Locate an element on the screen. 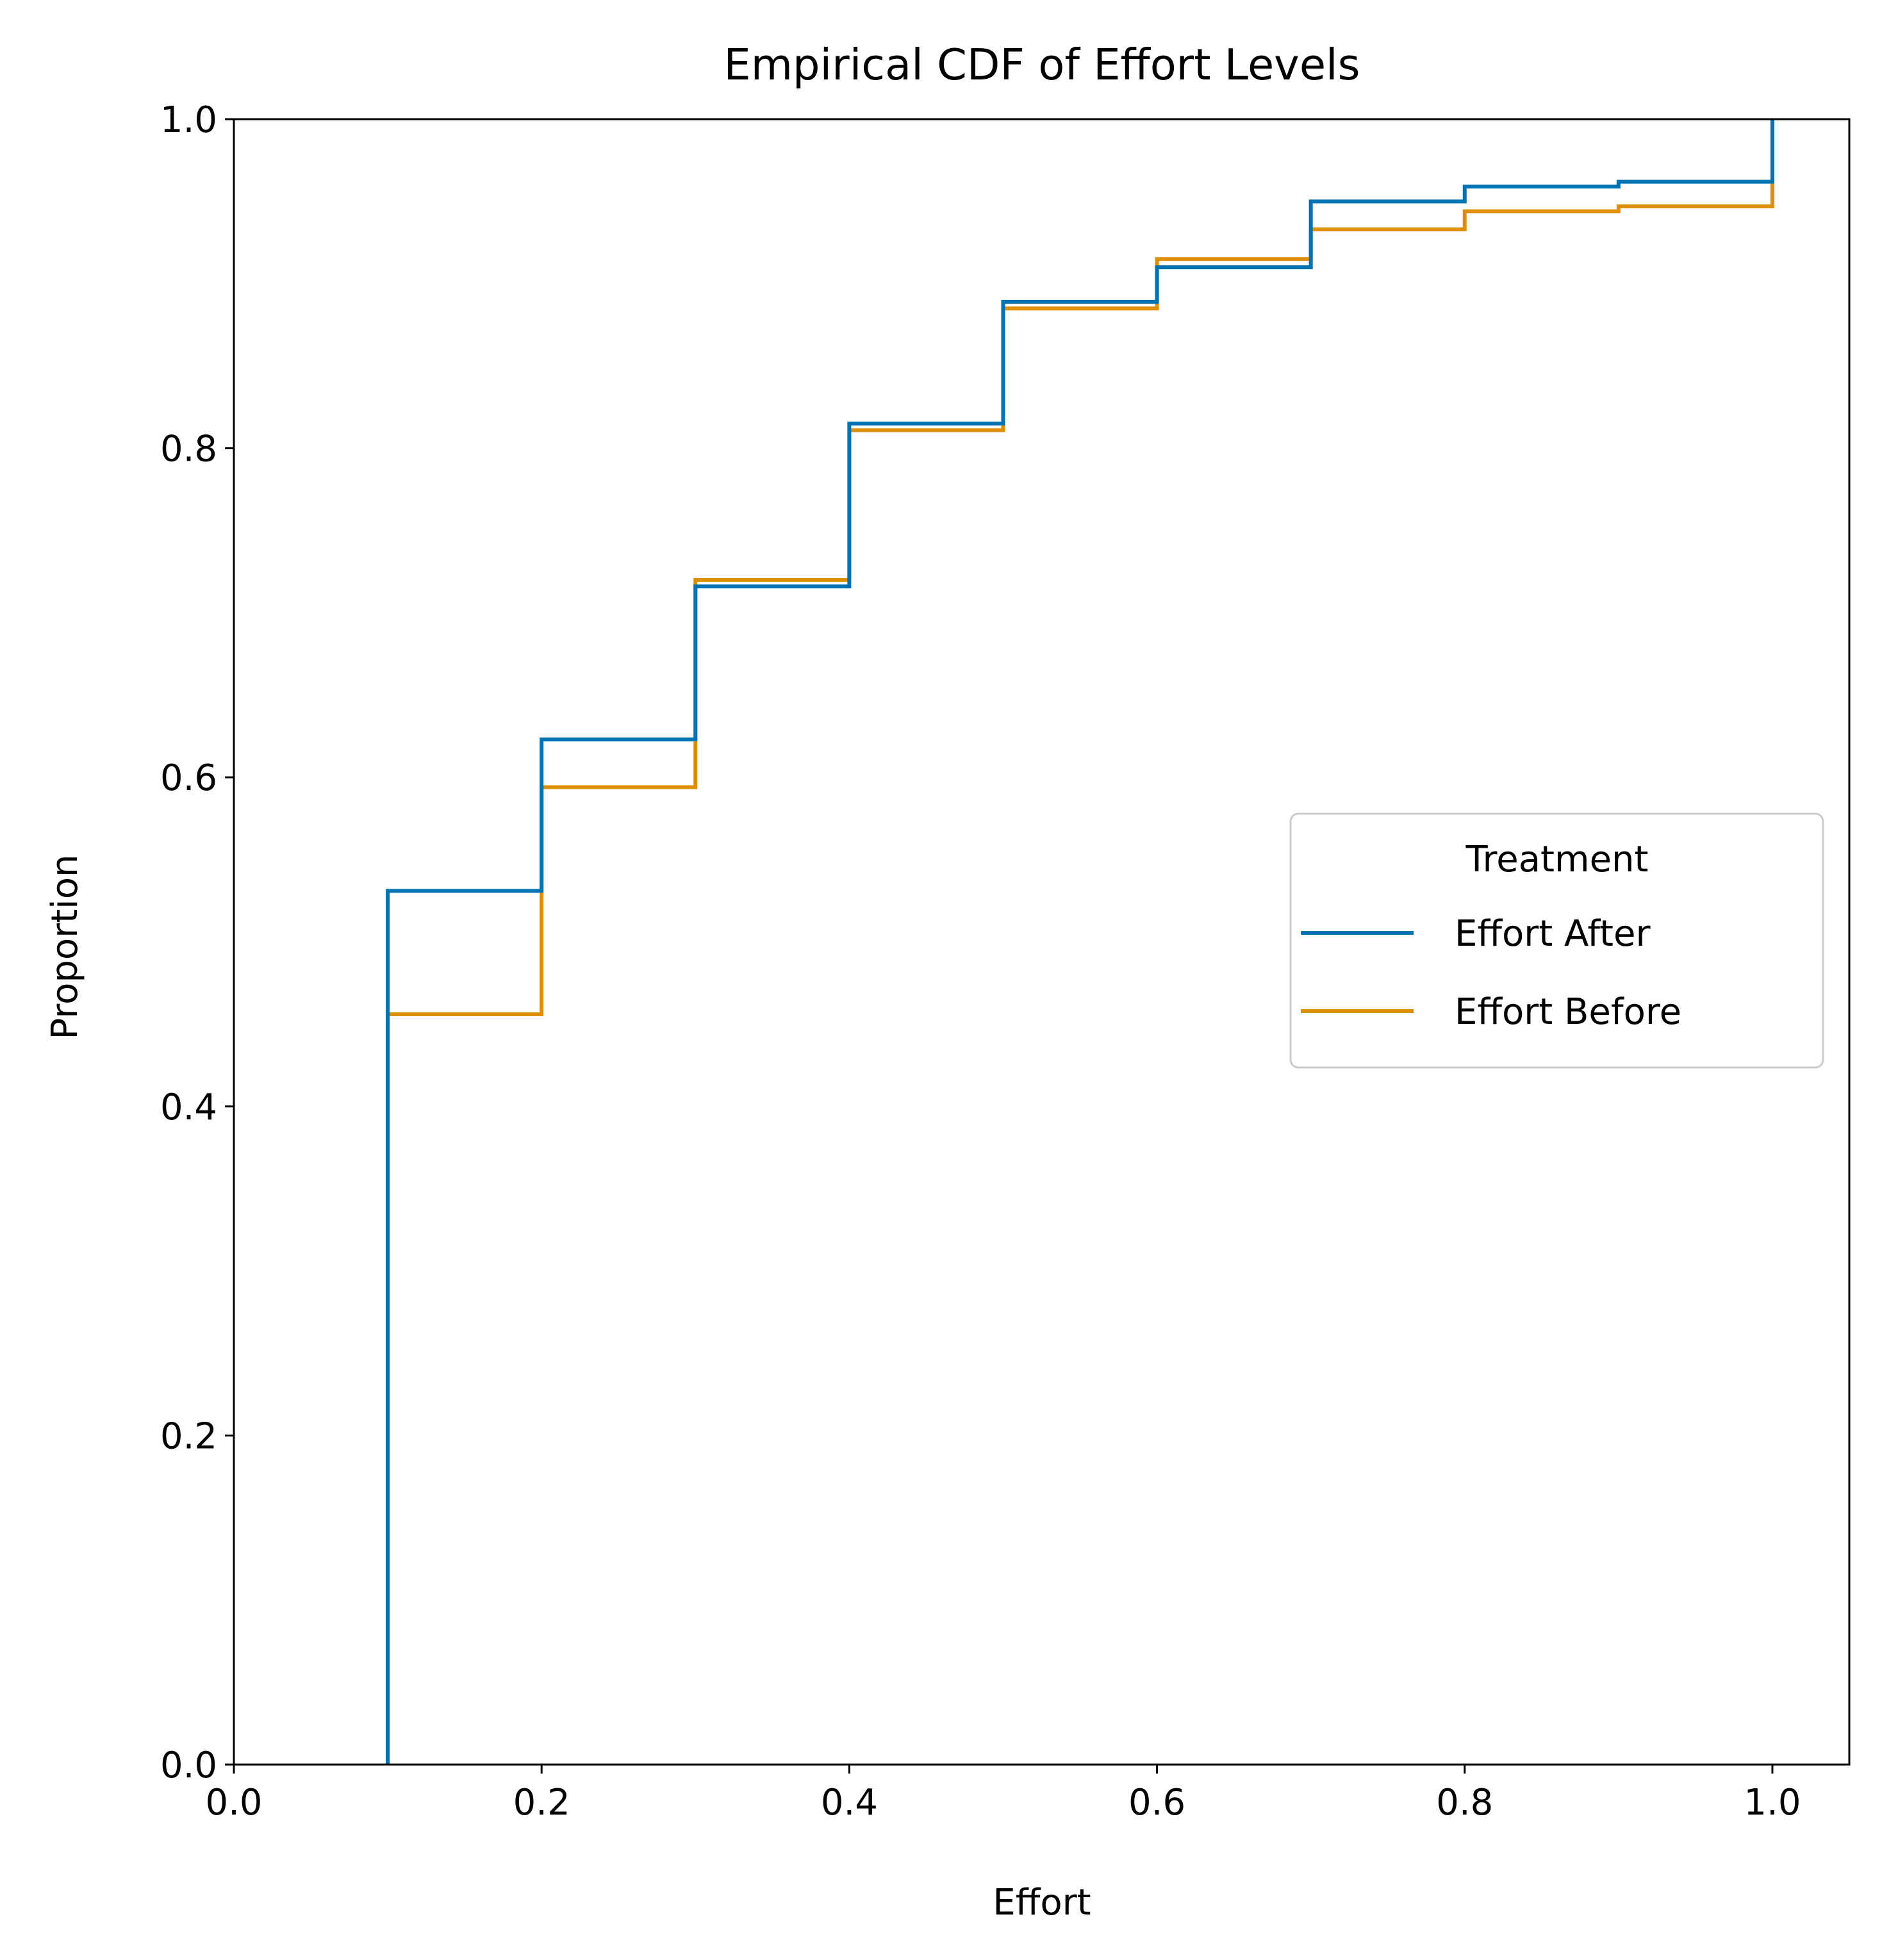  x-tick-label: 0.6 is located at coordinates (1156, 1803).